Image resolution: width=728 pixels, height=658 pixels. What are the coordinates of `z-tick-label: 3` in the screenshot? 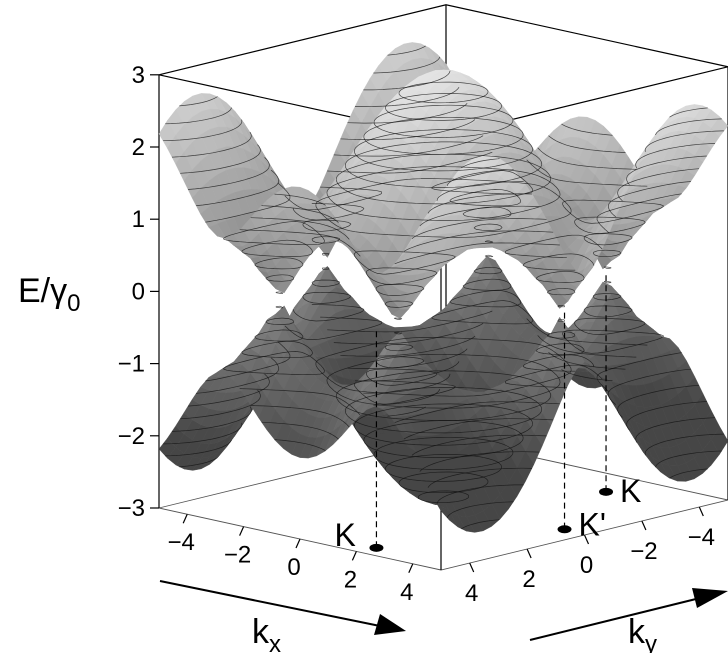 It's located at (138, 75).